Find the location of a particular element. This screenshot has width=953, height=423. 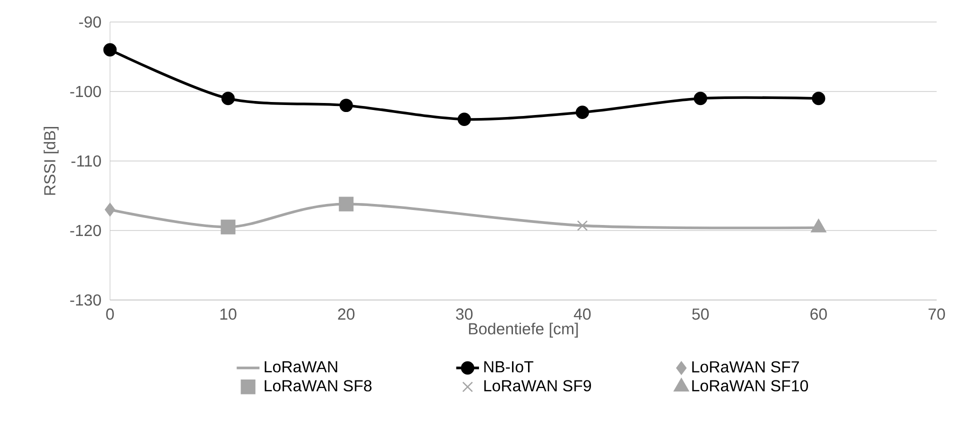

legend-label: LoRaWAN SF7 is located at coordinates (745, 366).